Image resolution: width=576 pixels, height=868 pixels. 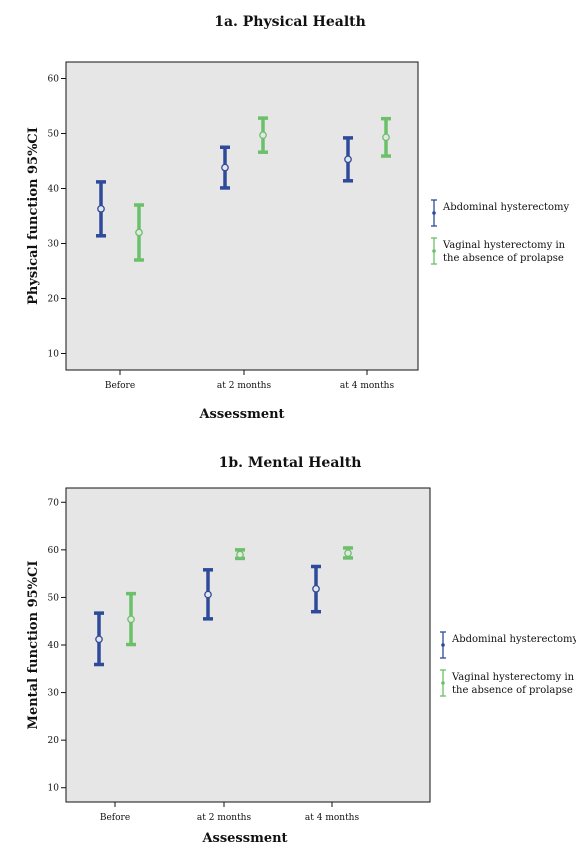 I want to click on chart-title: 1b. Mental Health, so click(x=290, y=463).